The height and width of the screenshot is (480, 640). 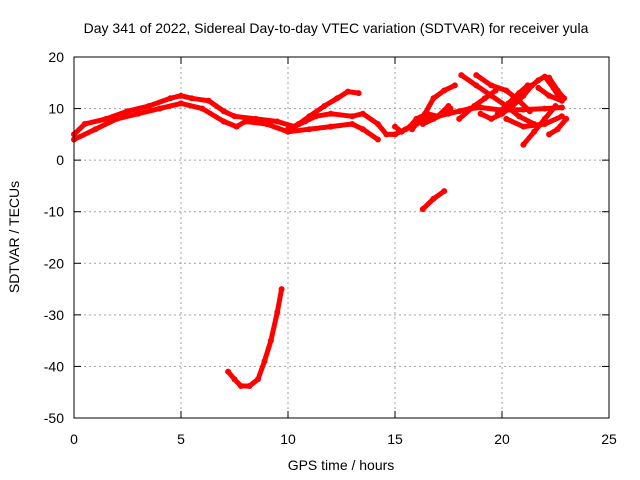 I want to click on series-deep-arc, so click(x=255, y=337).